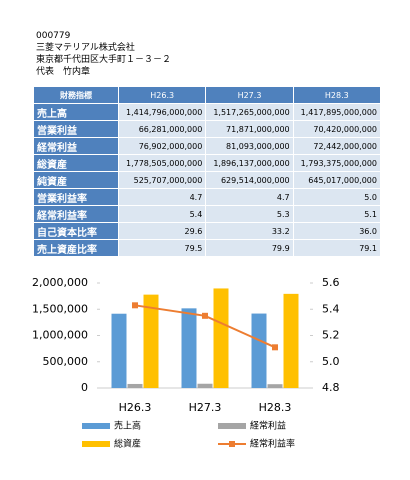  Describe the element at coordinates (331, 335) in the screenshot. I see `y2-tick-label: 5.2` at that location.